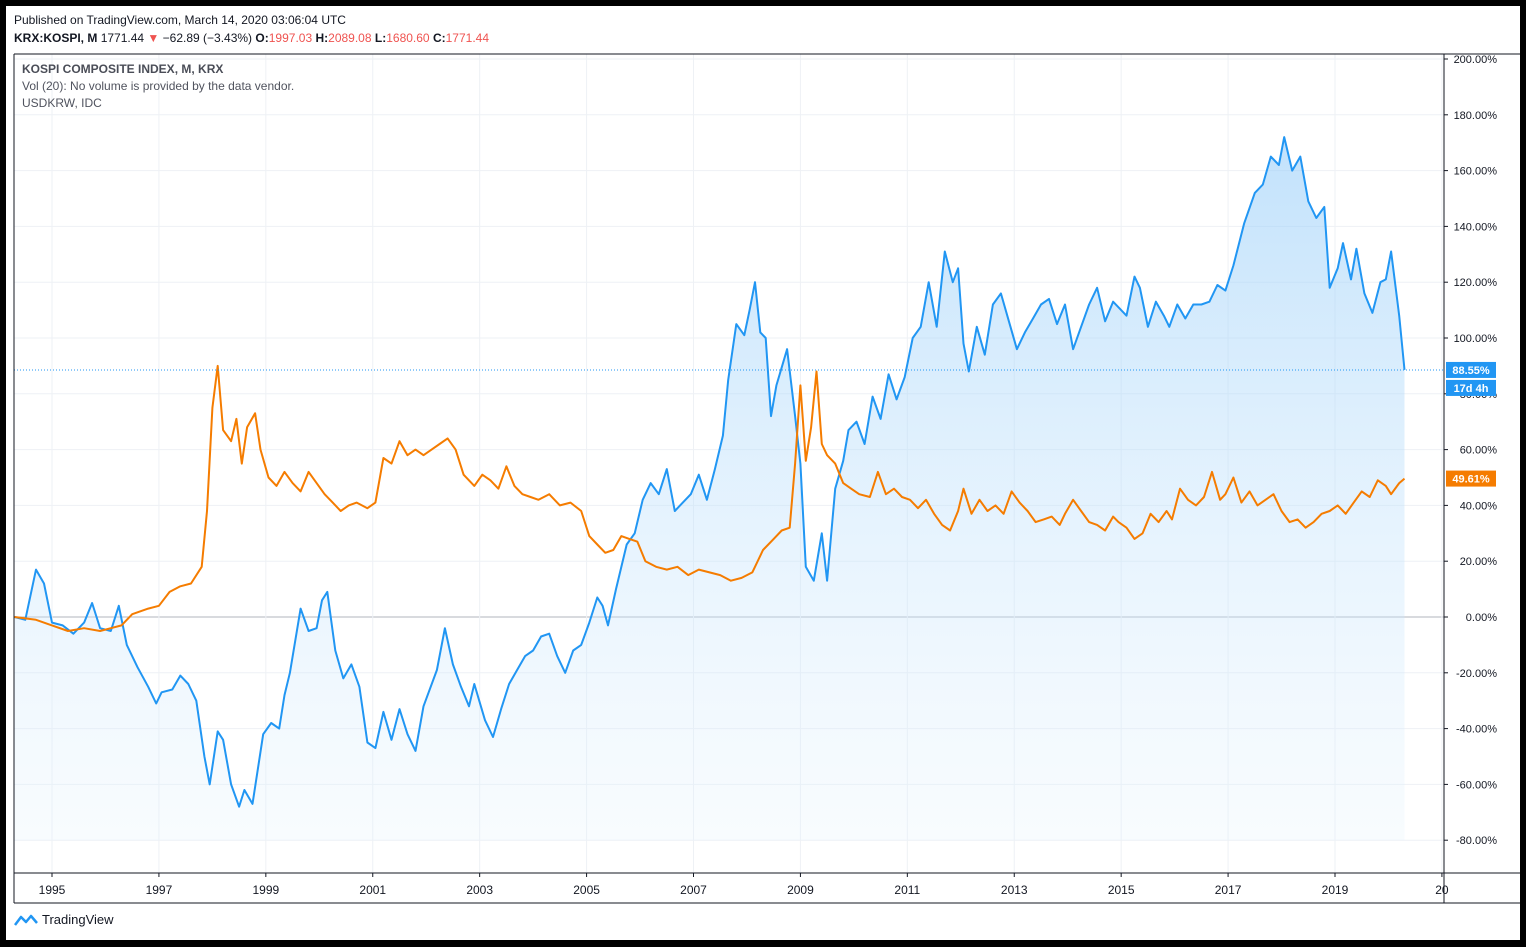 This screenshot has height=947, width=1526. I want to click on kospi-last-badge-bg, so click(1471, 369).